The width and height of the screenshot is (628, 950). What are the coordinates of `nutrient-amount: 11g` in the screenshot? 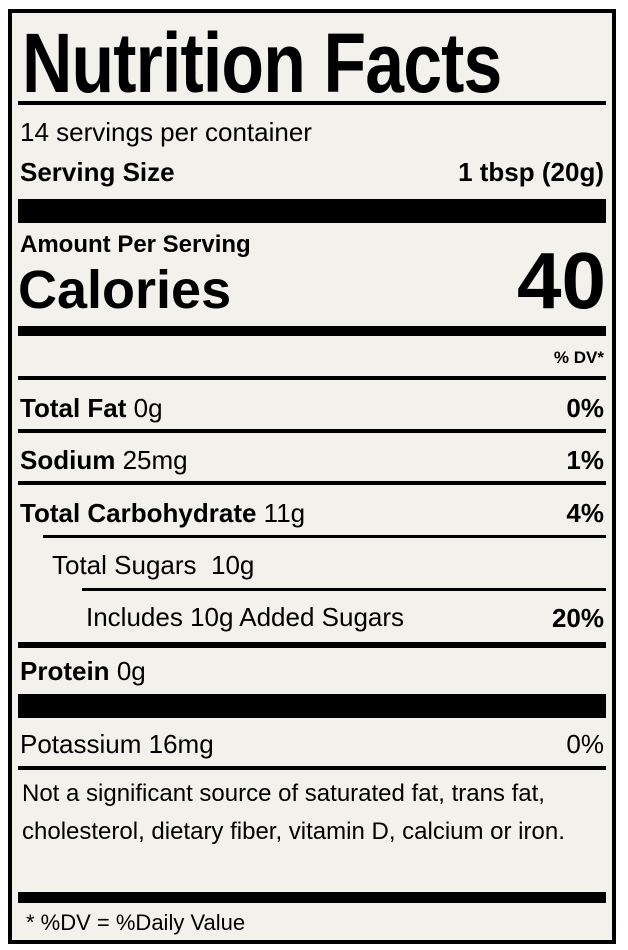 It's located at (284, 513).